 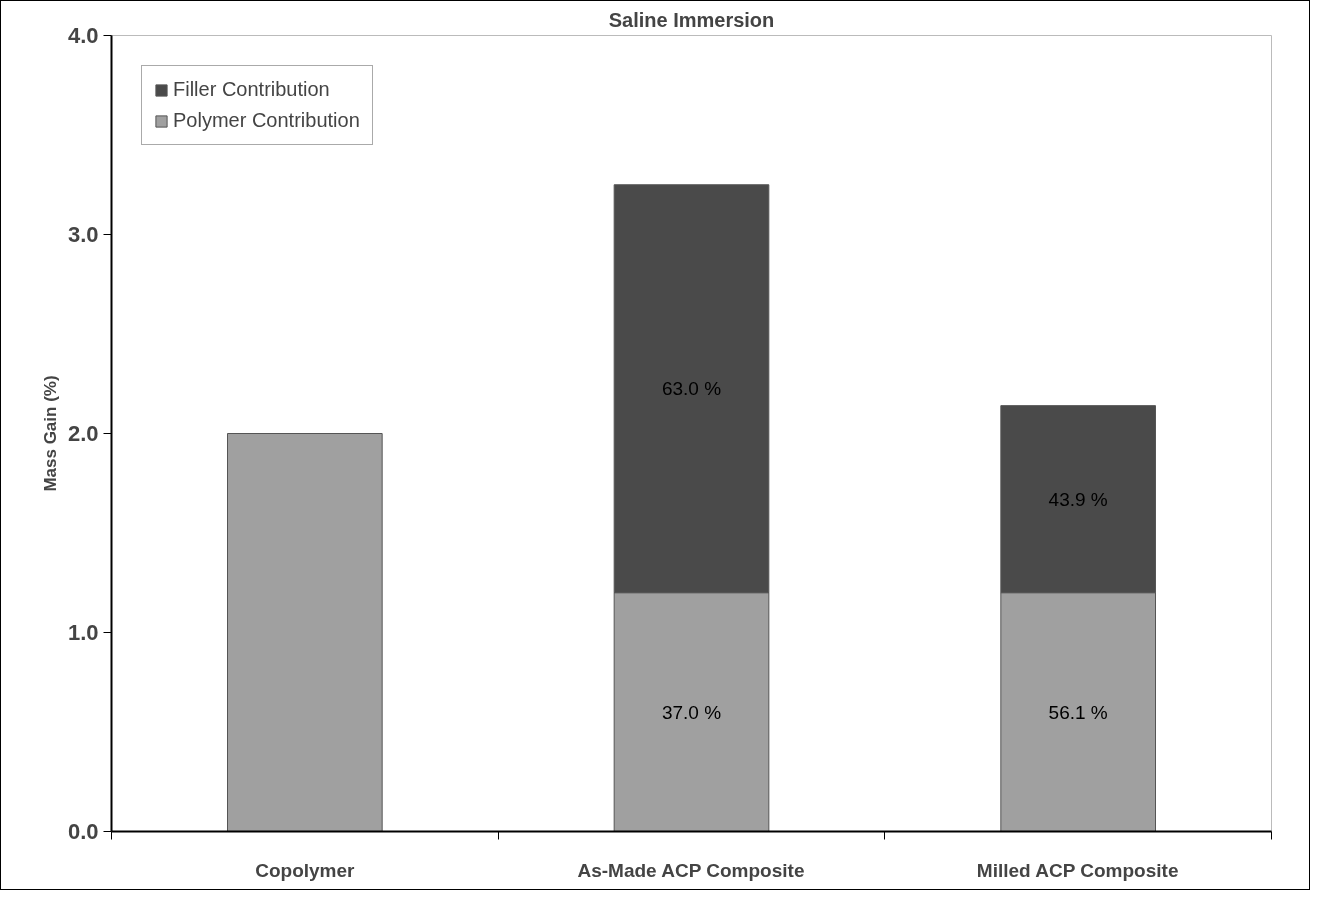 I want to click on annotation: 56.1 %, so click(x=1078, y=712).